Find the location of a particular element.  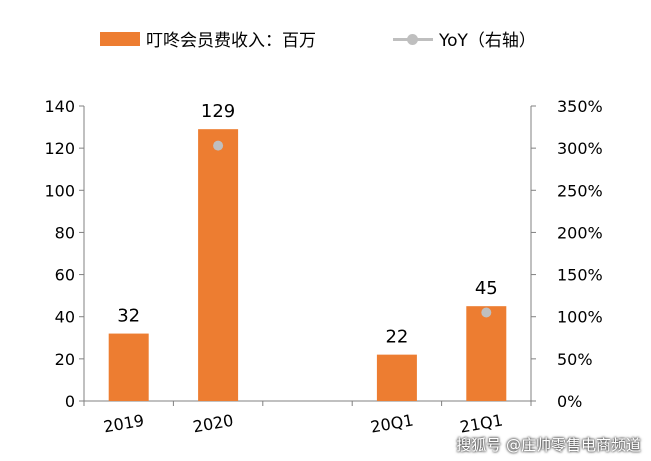

bar-data-label: 45 is located at coordinates (486, 288).